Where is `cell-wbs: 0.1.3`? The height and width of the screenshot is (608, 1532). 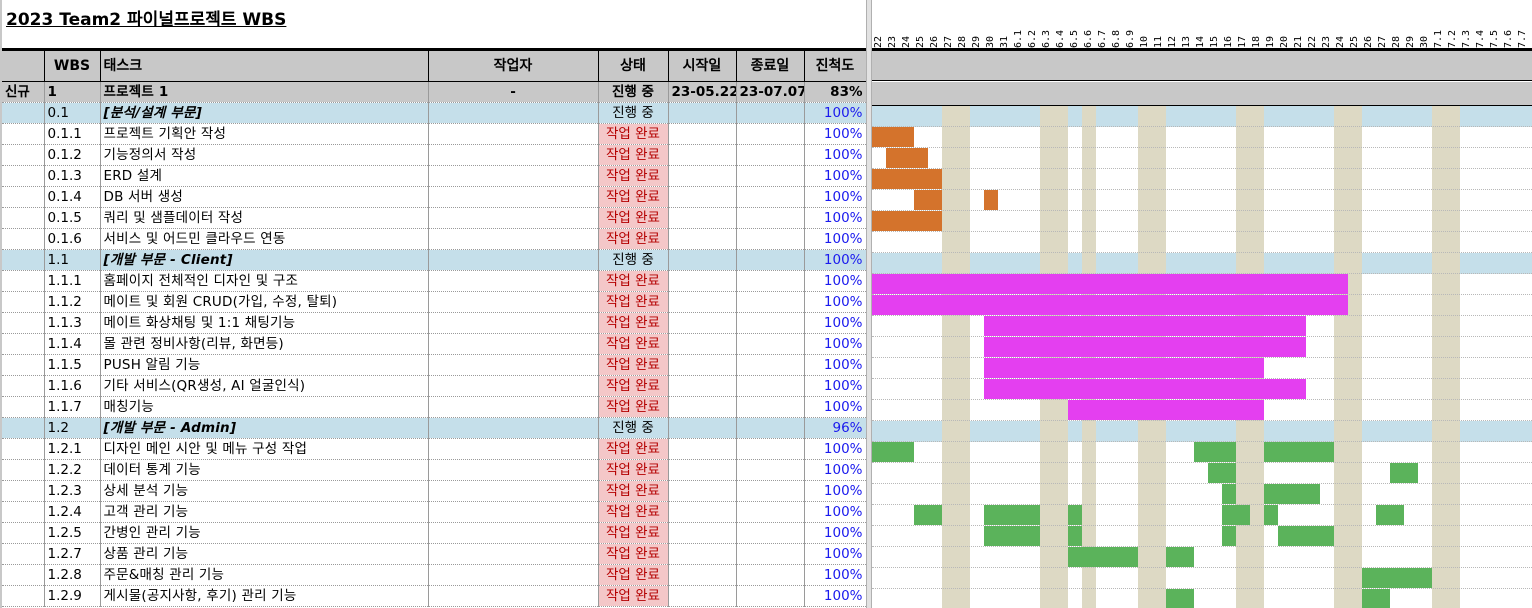
cell-wbs: 0.1.3 is located at coordinates (72, 176).